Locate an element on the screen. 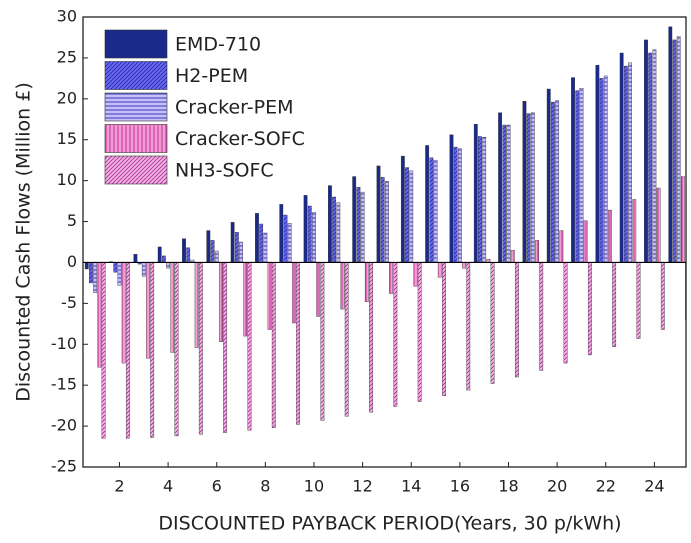 This screenshot has height=543, width=691. y-tick-label: 20 is located at coordinates (67, 97).